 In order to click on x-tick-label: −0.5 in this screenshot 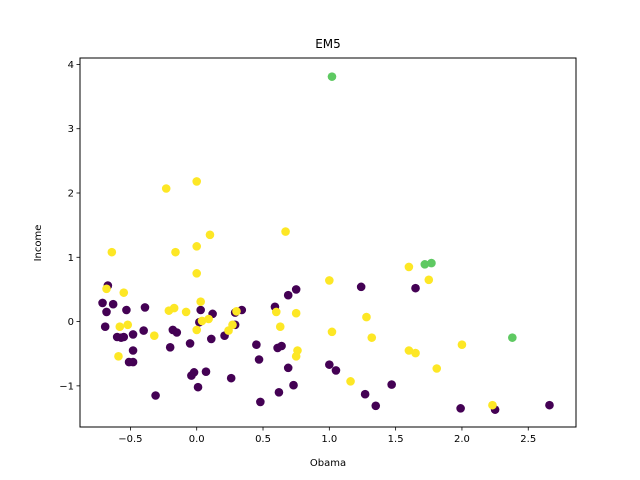, I will do `click(130, 439)`.